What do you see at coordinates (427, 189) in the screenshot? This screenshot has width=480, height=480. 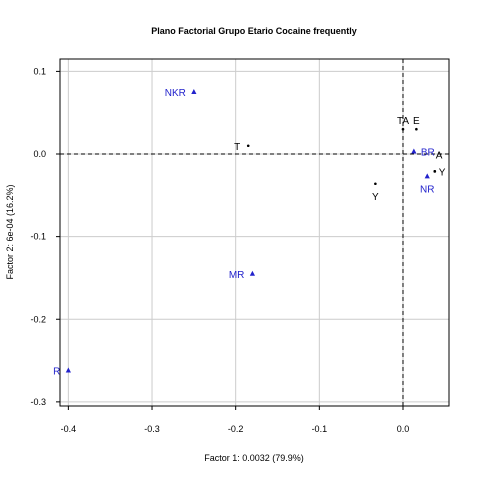 I see `column-point-label: NR` at bounding box center [427, 189].